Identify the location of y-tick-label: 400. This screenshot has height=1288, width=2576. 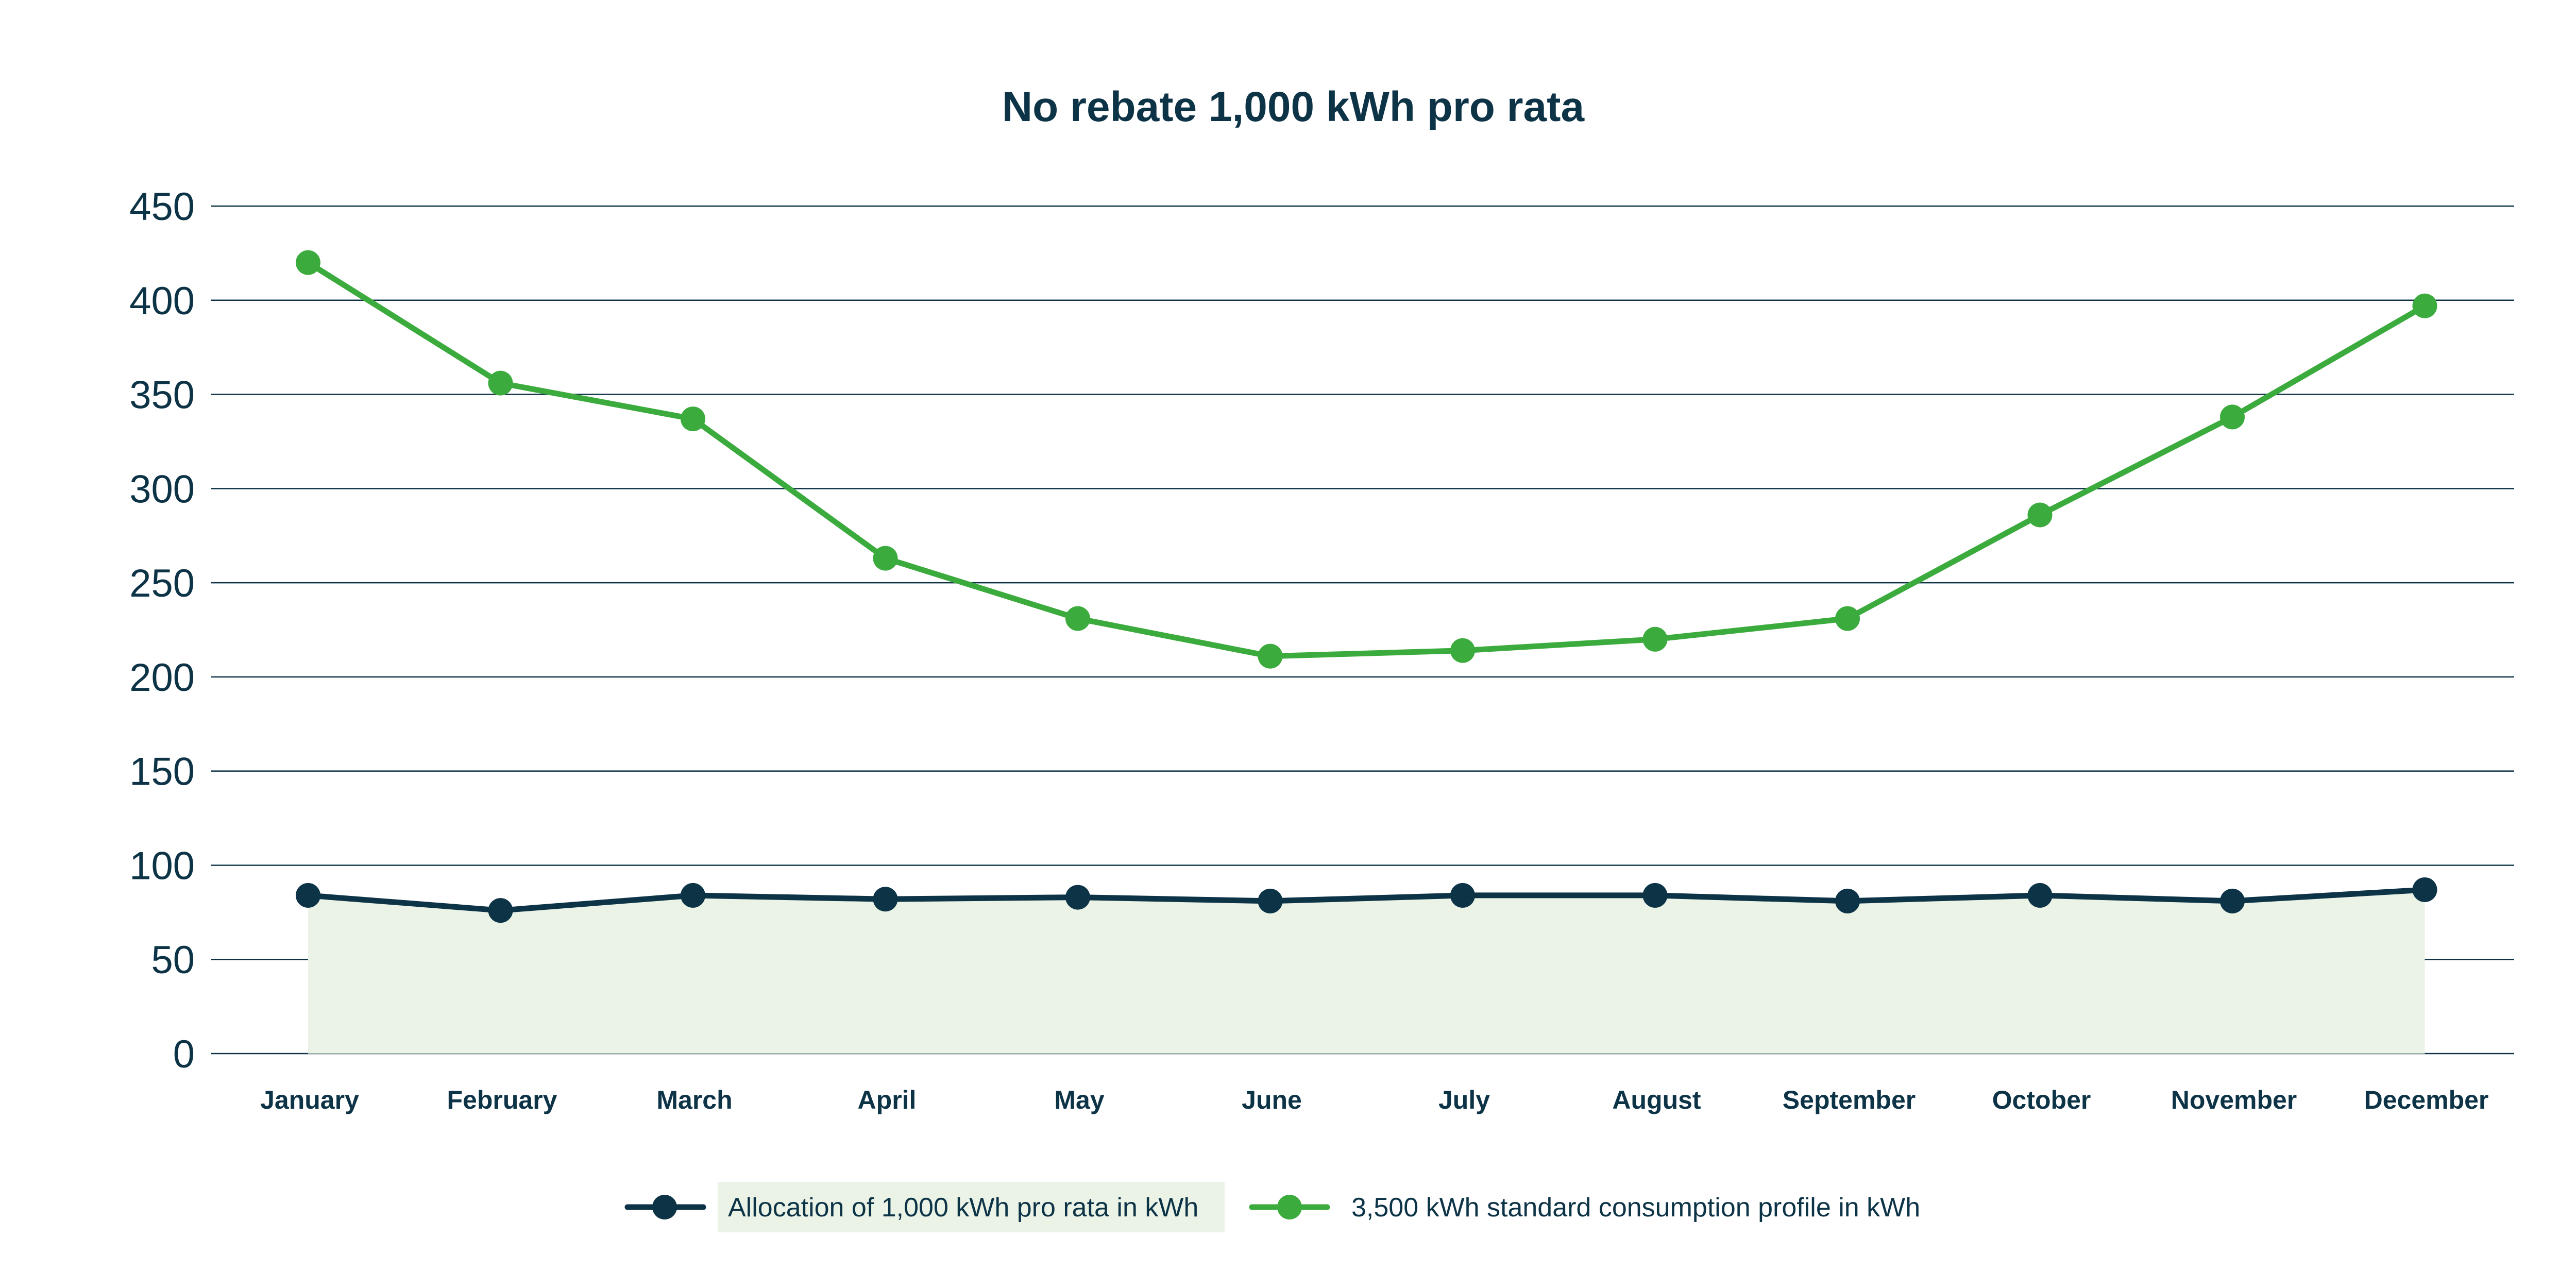
(162, 301).